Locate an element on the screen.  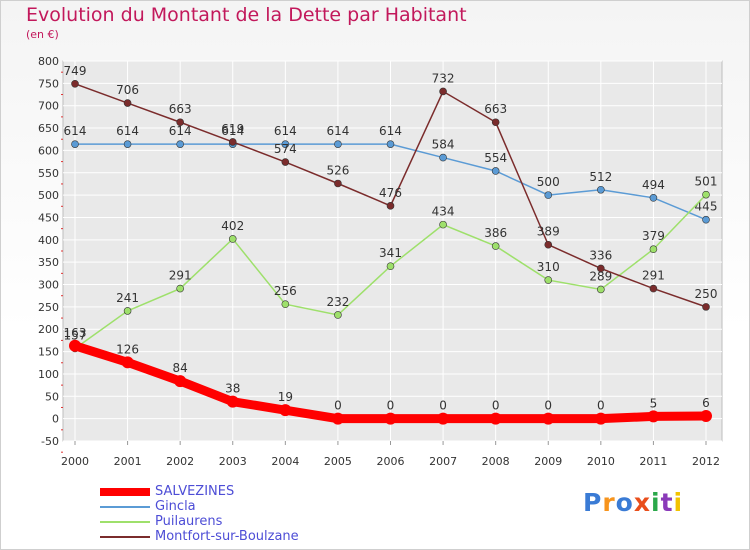
data-label: 476 is located at coordinates (390, 193).